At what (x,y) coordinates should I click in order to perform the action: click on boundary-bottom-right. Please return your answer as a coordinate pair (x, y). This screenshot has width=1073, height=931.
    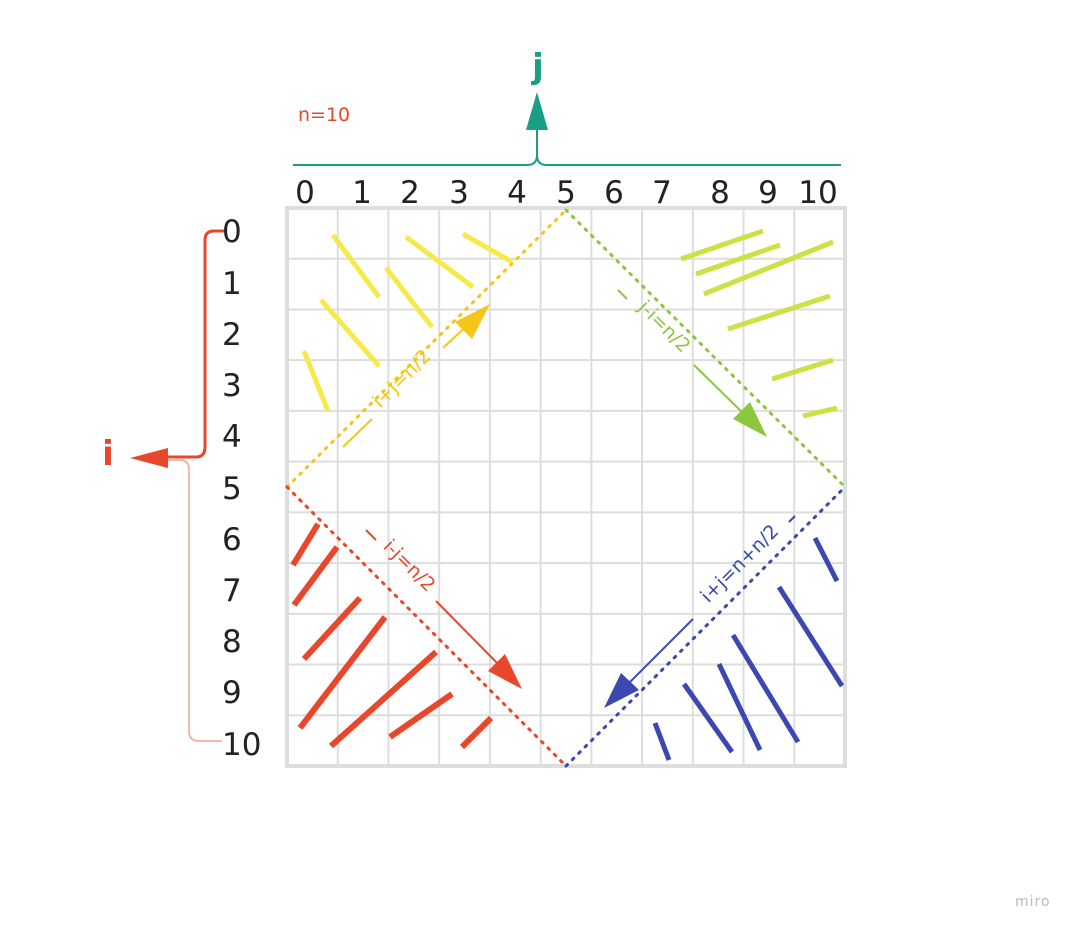
    Looking at the image, I should click on (705, 626).